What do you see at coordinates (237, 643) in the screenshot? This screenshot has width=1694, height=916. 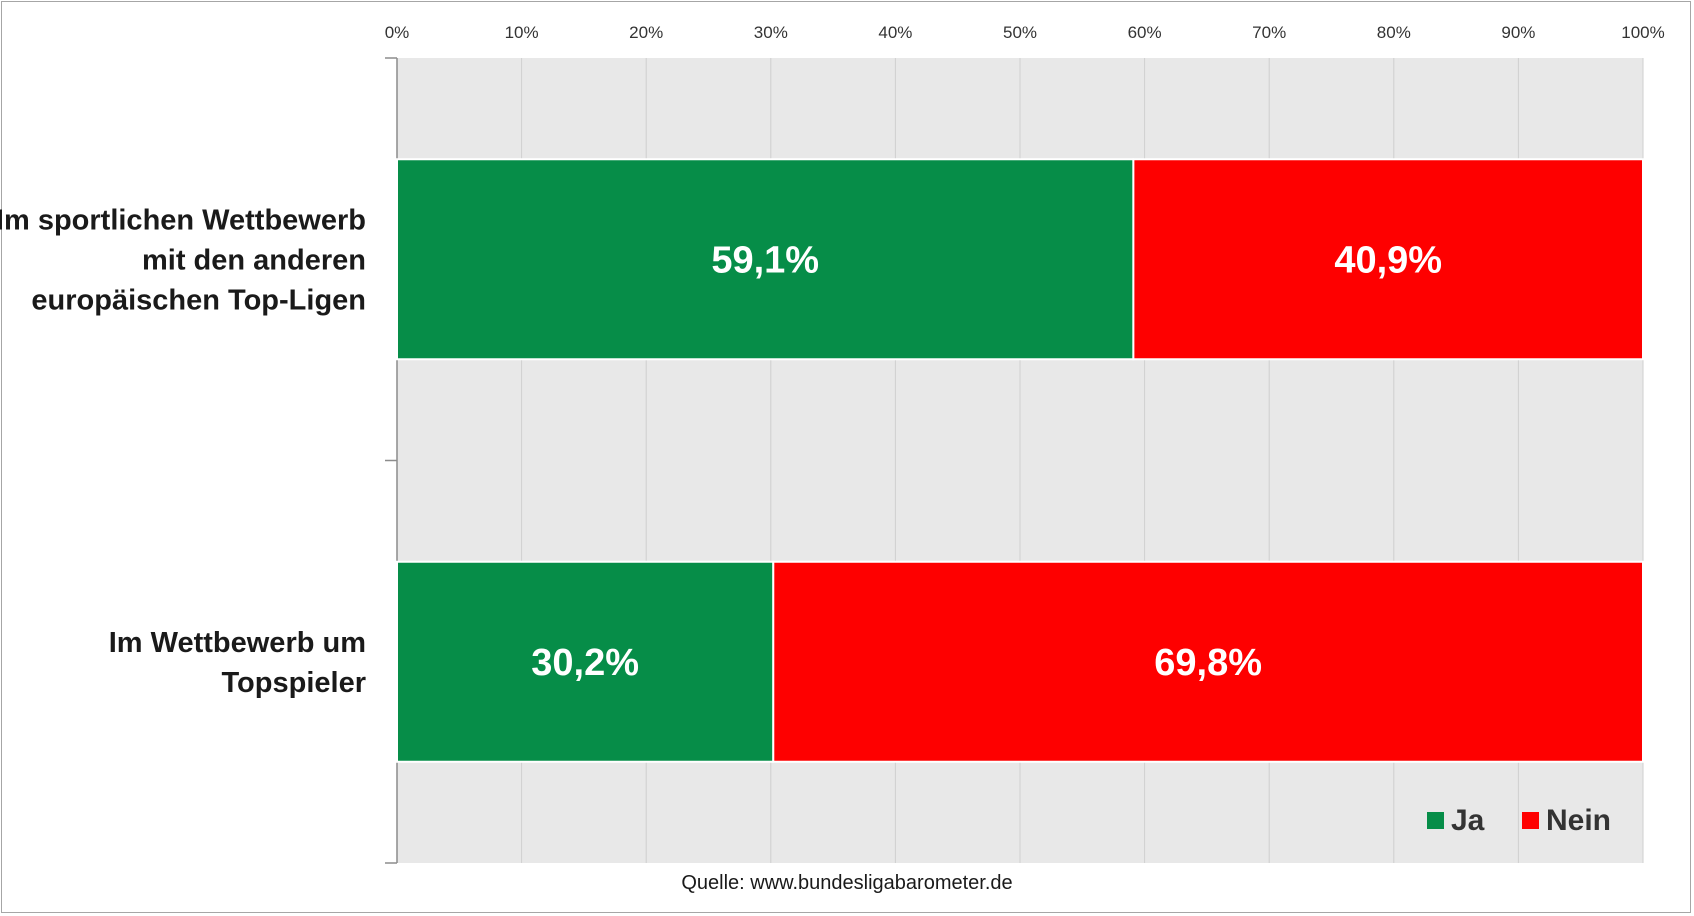 I see `category-label: Im Wettbewerb um` at bounding box center [237, 643].